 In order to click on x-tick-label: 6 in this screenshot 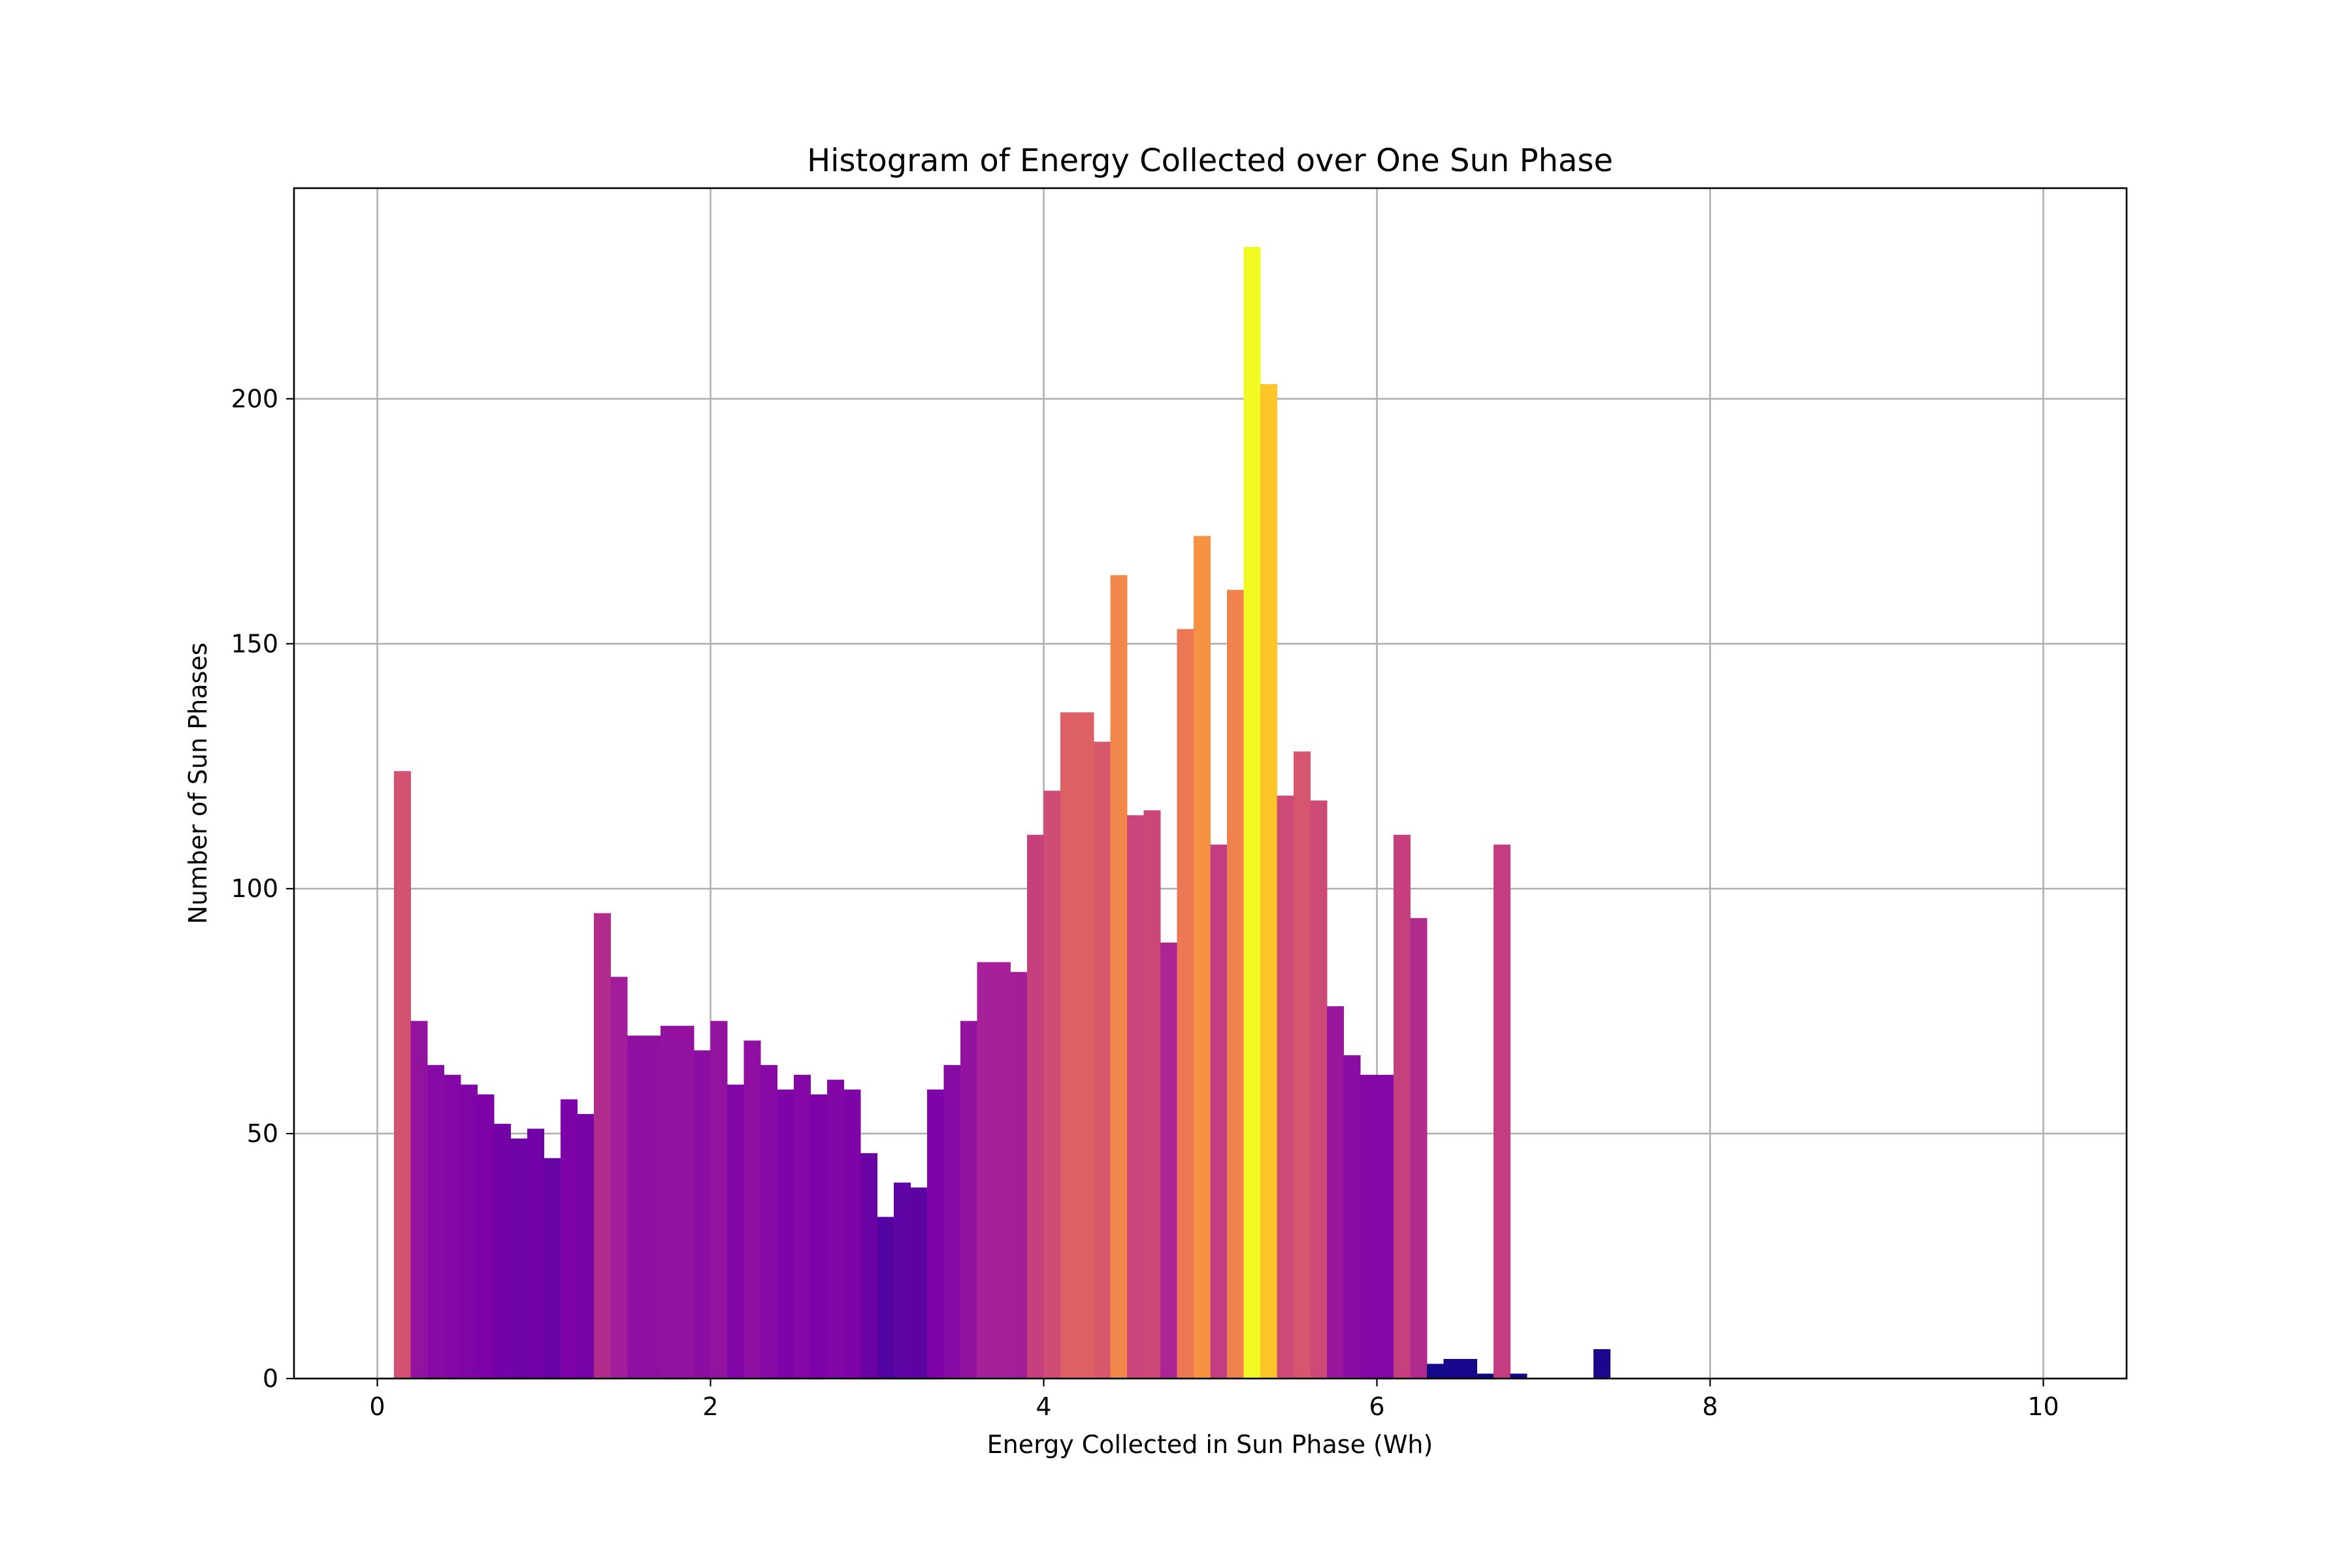, I will do `click(1376, 1406)`.